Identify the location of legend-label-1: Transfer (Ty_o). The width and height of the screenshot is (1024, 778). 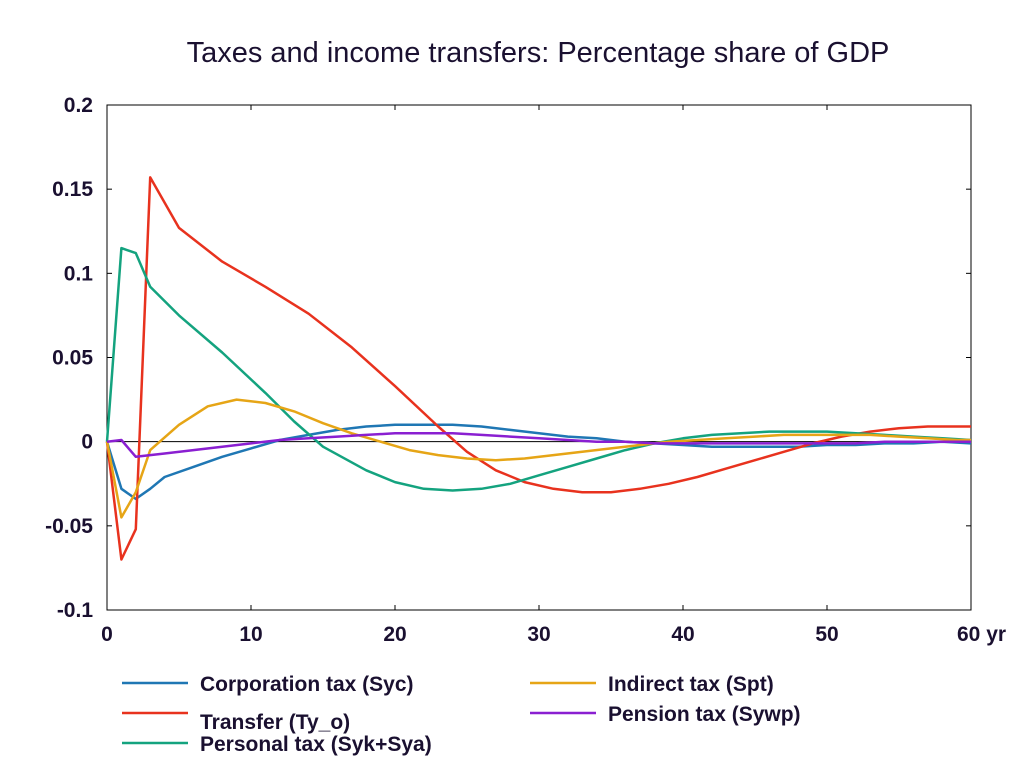
(275, 722).